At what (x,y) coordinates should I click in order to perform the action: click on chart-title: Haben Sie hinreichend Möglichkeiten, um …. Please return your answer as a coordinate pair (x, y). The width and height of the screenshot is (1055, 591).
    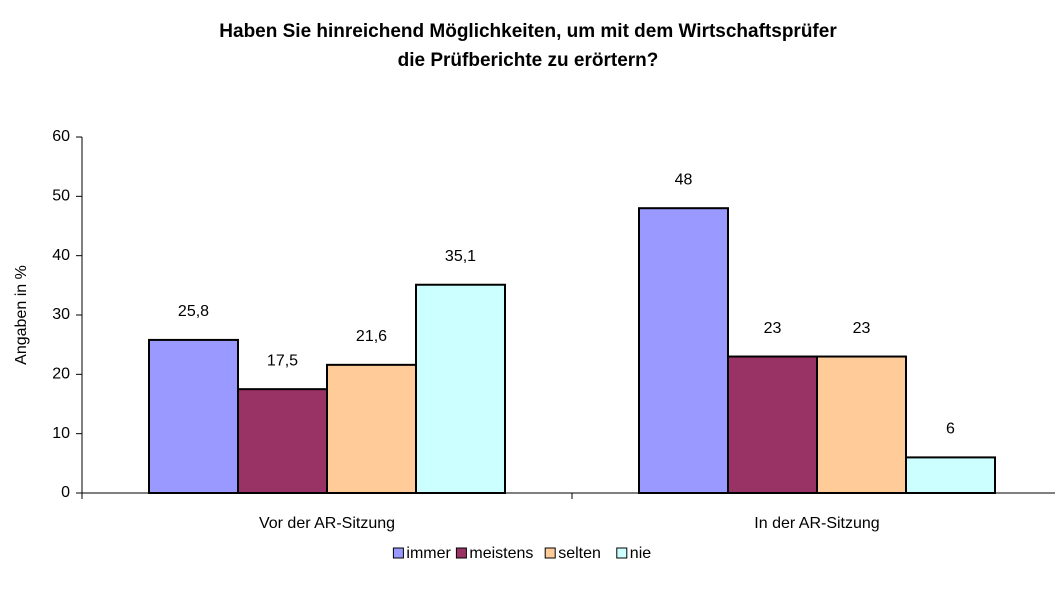
    Looking at the image, I should click on (528, 31).